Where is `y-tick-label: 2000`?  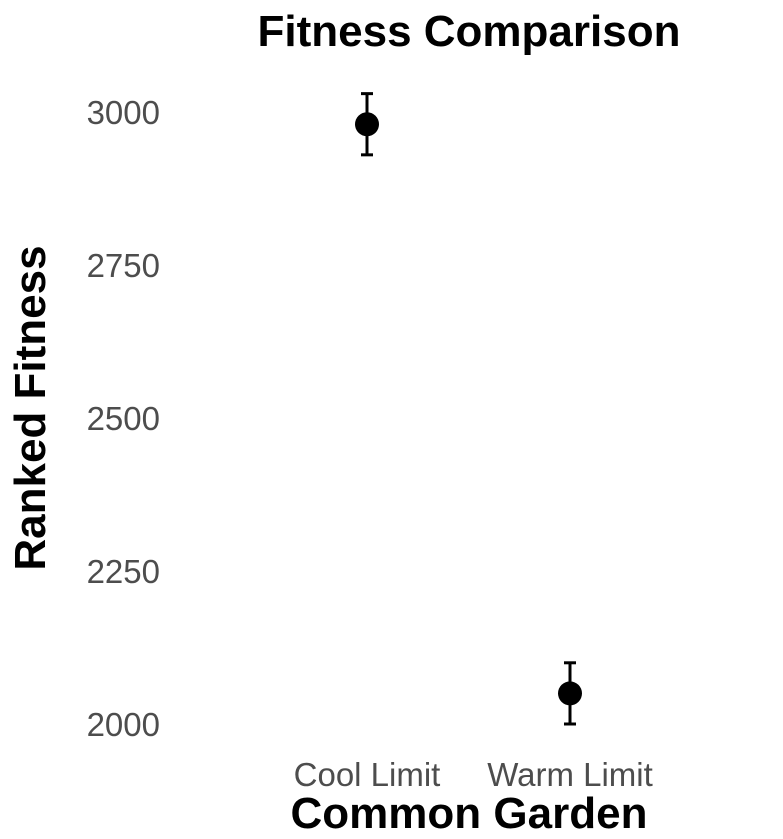 y-tick-label: 2000 is located at coordinates (123, 724).